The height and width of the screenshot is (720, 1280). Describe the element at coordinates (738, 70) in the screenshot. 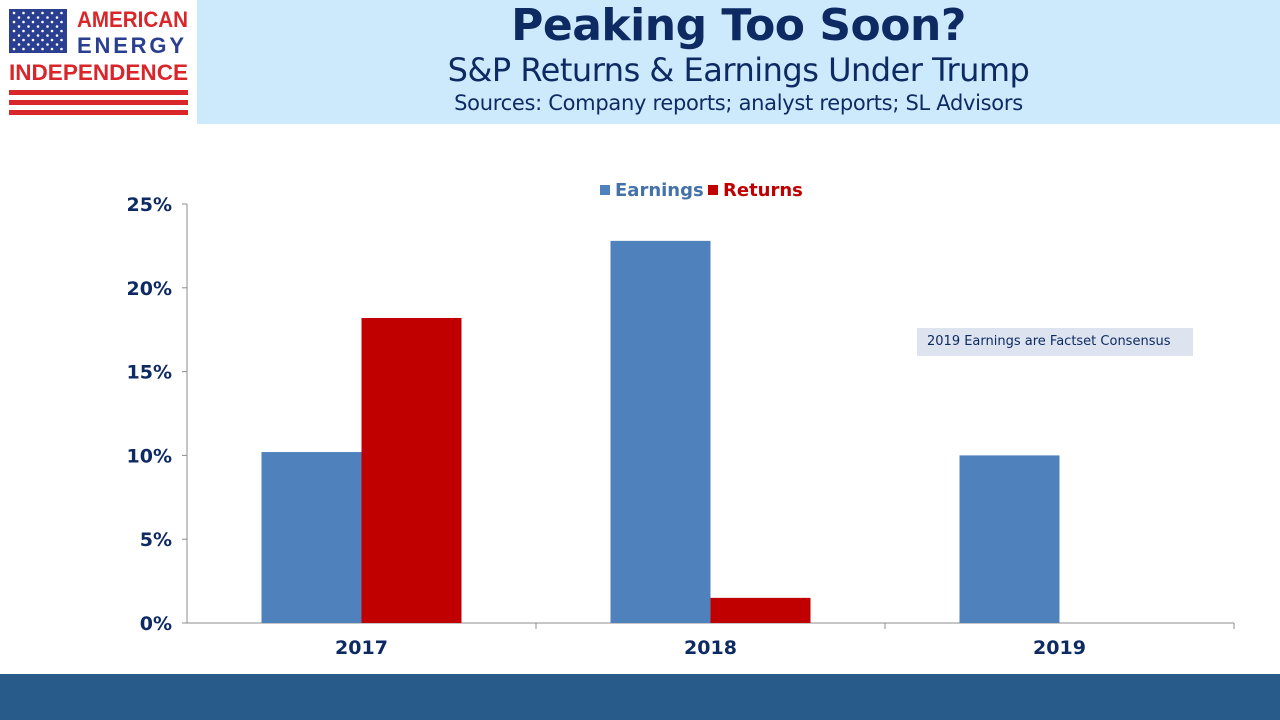

I see `page-subtitle: S&P Returns & Earnings Under Trump` at that location.